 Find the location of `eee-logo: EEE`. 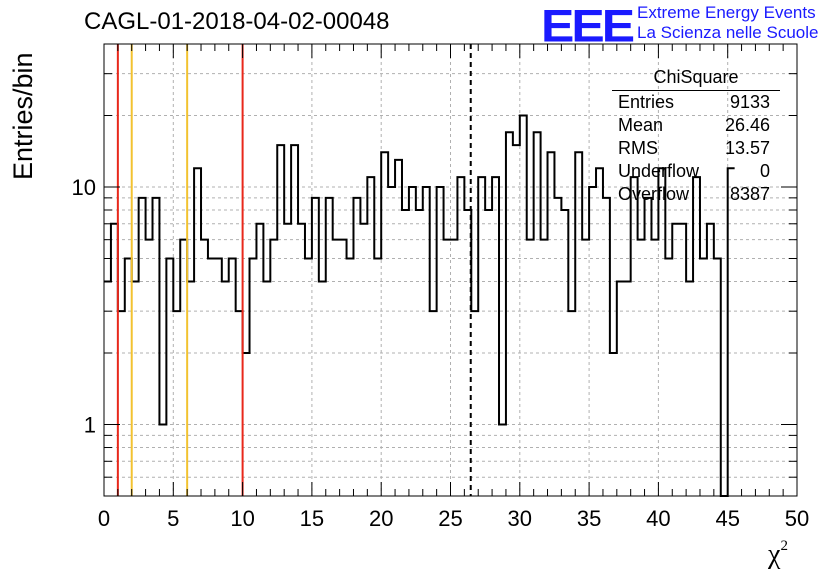

eee-logo: EEE is located at coordinates (588, 26).